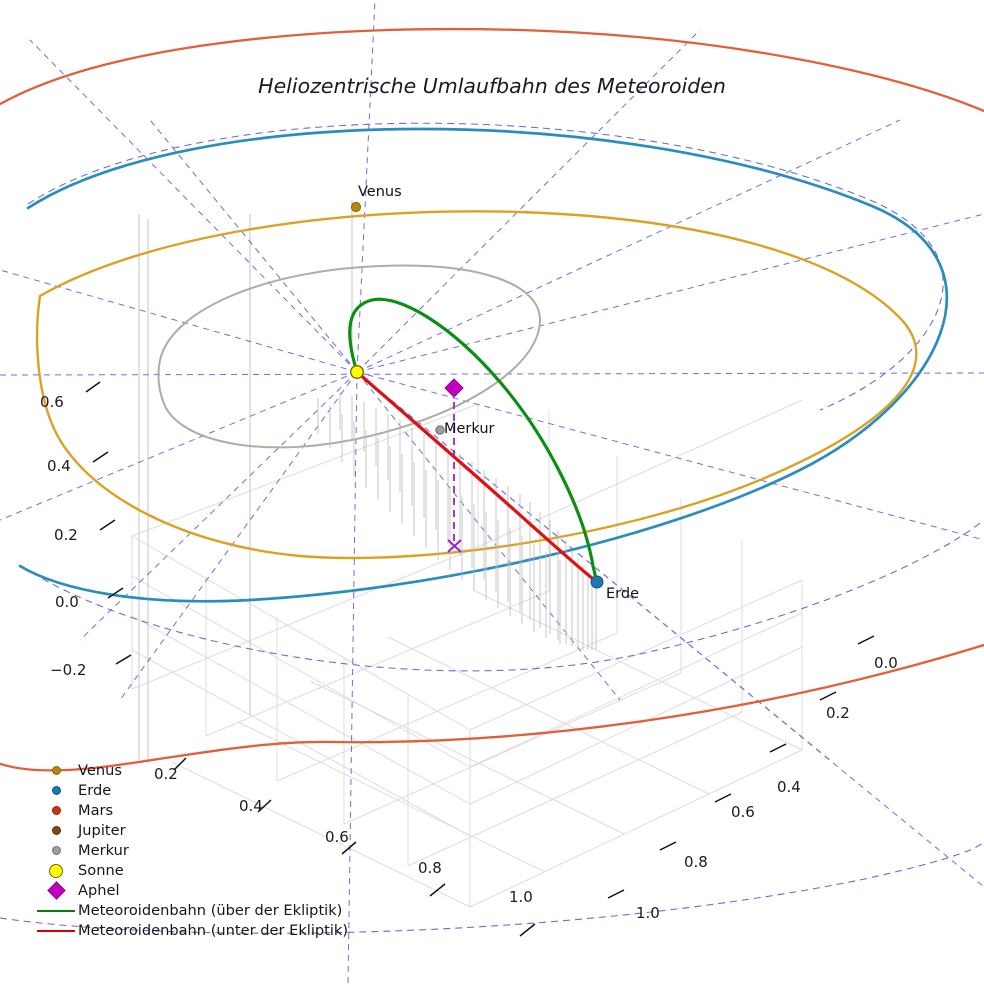  What do you see at coordinates (349, 356) in the screenshot?
I see `mercury-orbit` at bounding box center [349, 356].